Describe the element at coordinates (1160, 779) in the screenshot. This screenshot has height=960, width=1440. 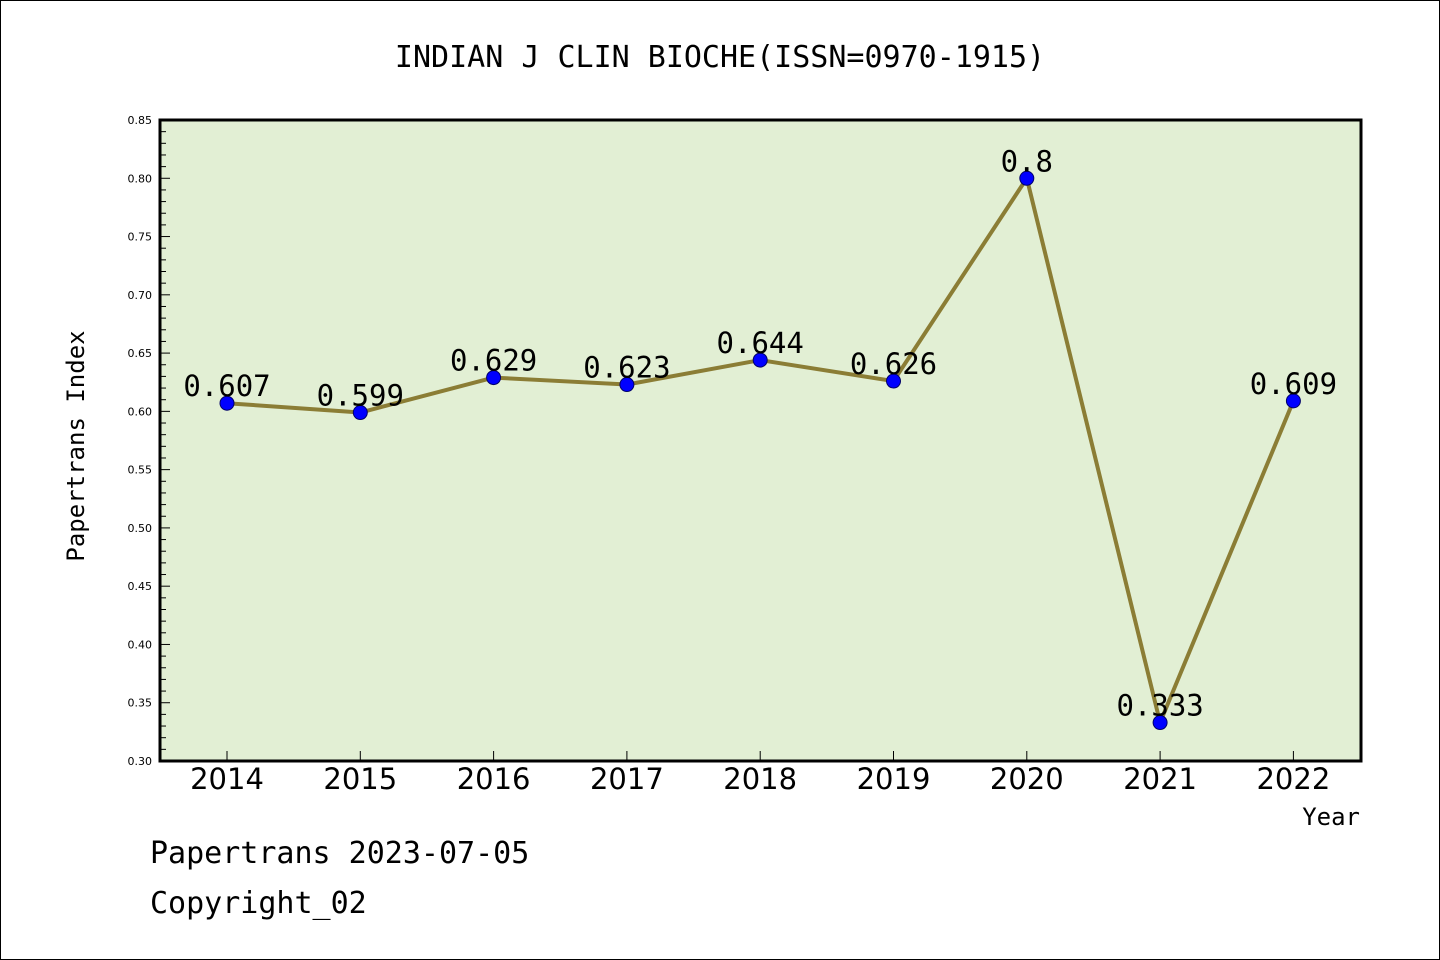
I see `x-tick-label: 2021` at that location.